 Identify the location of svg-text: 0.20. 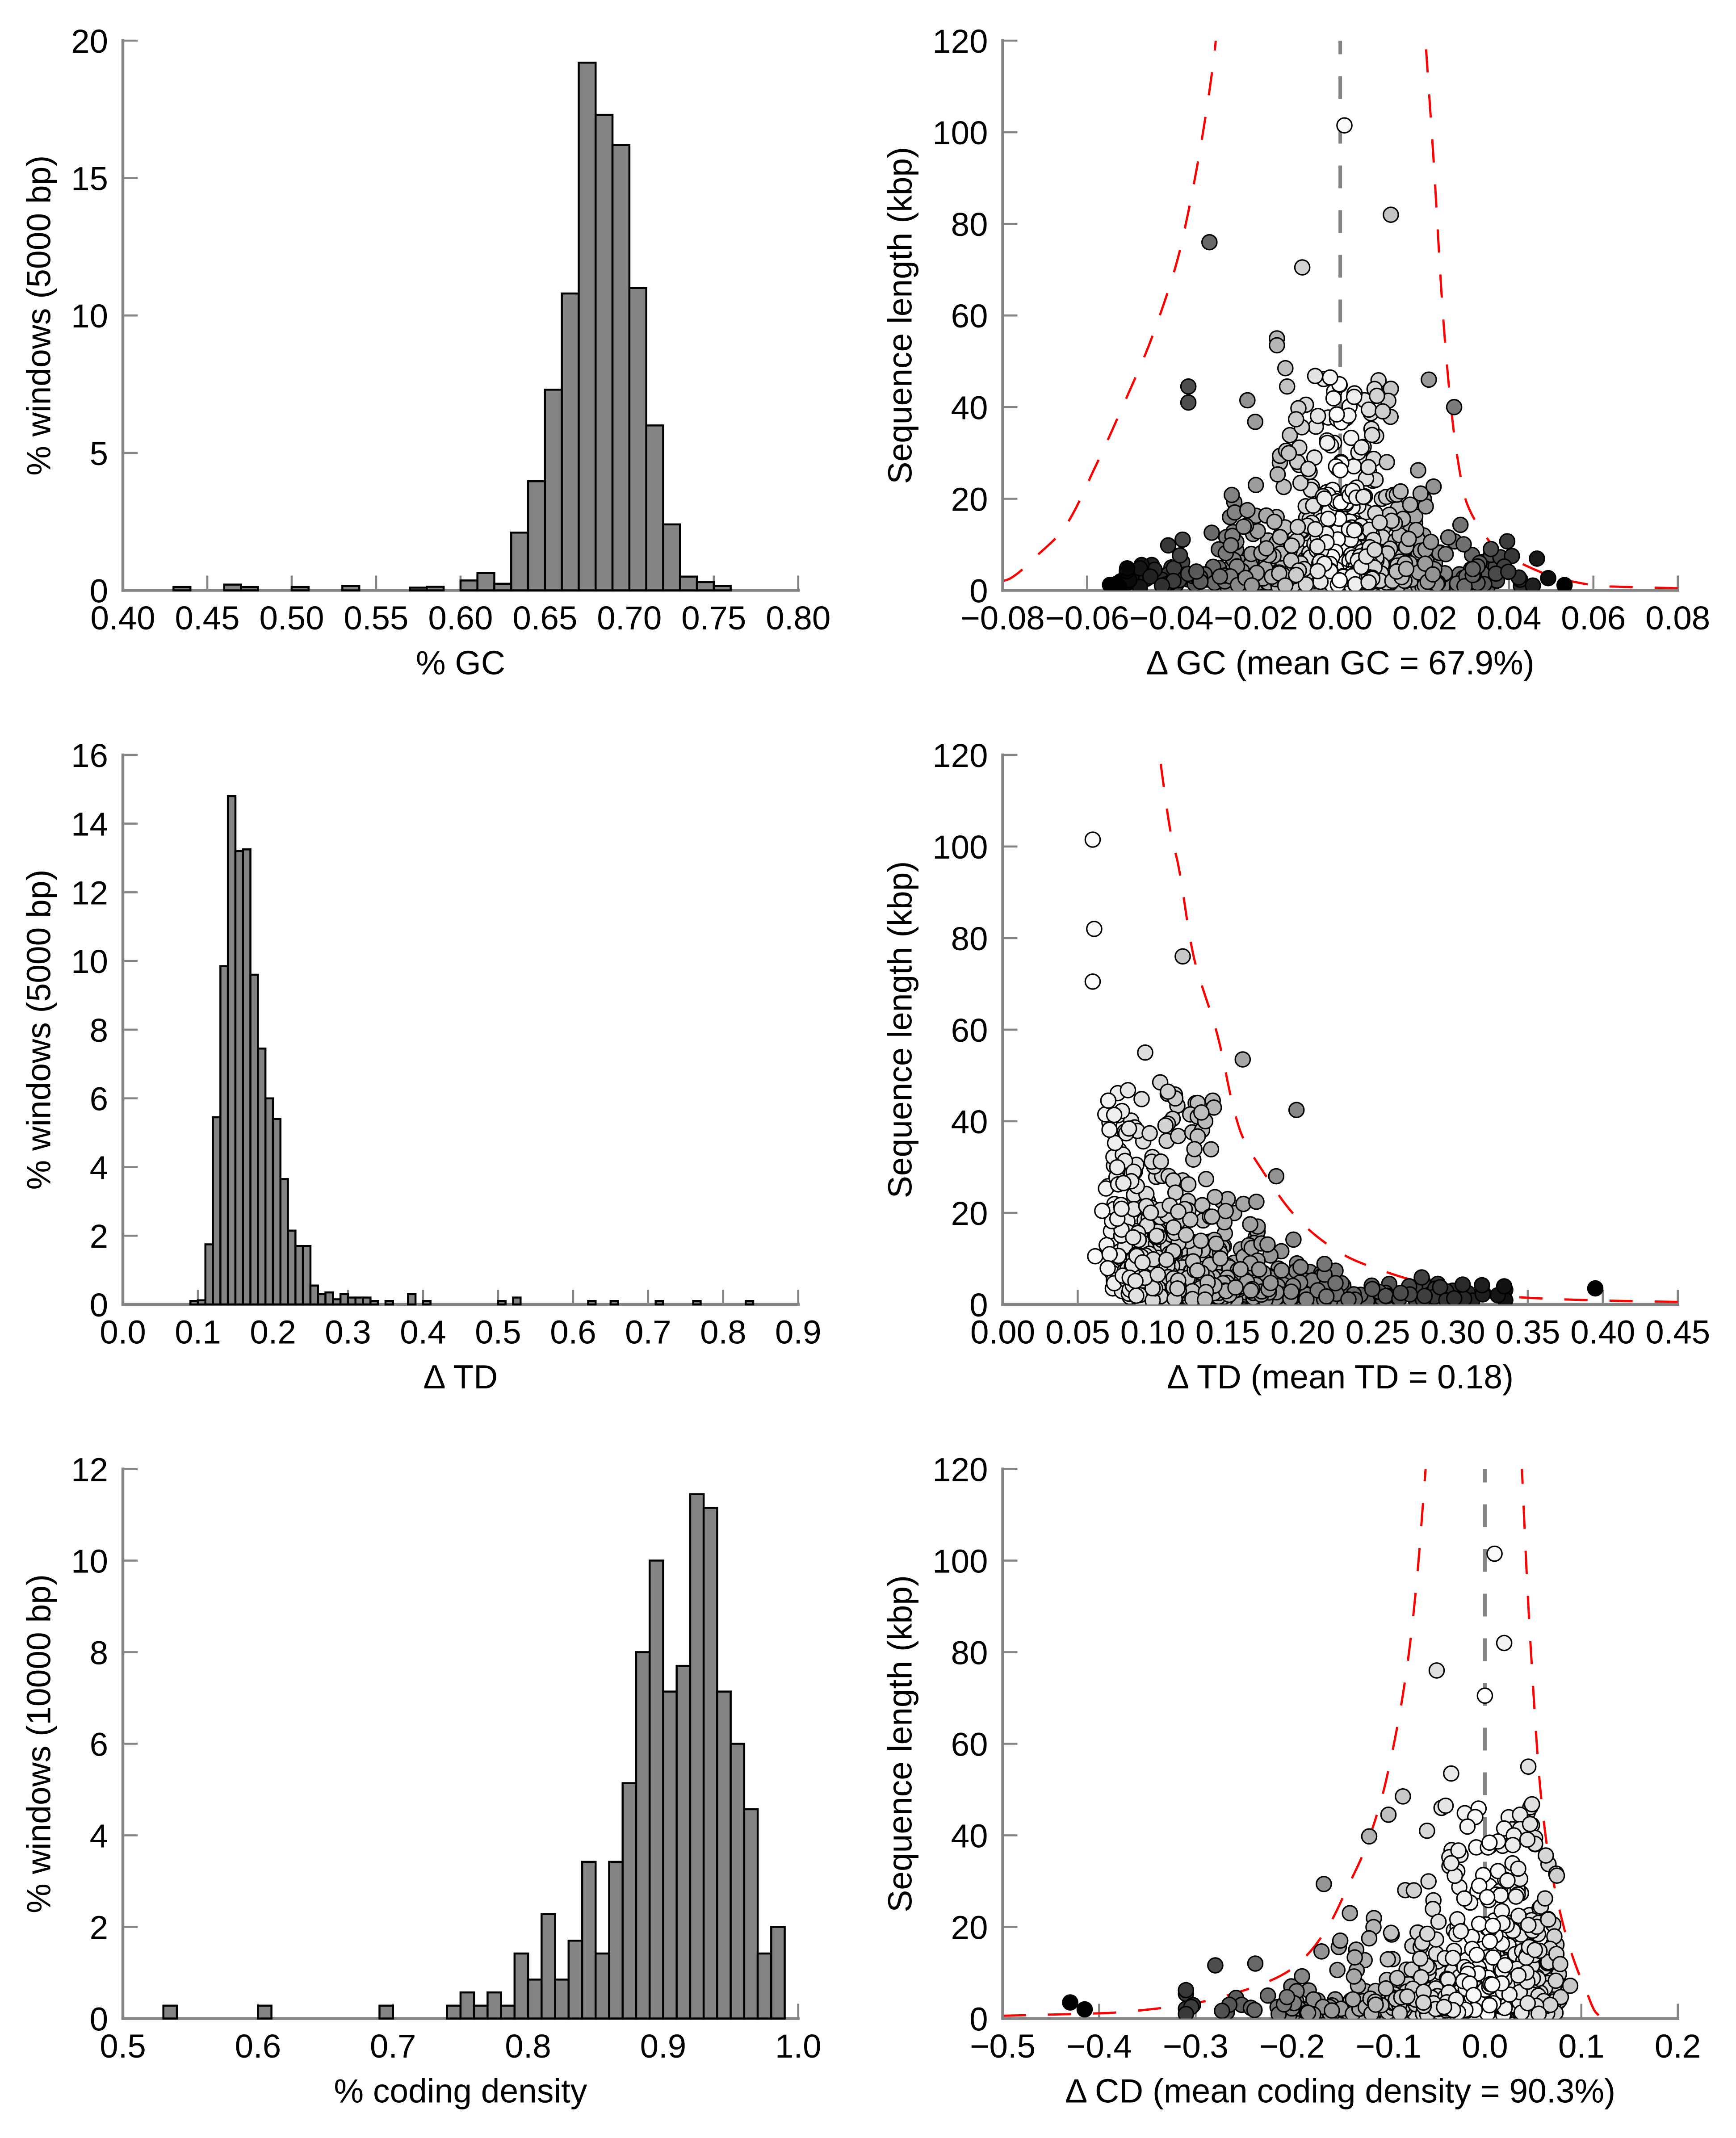
(1303, 1333).